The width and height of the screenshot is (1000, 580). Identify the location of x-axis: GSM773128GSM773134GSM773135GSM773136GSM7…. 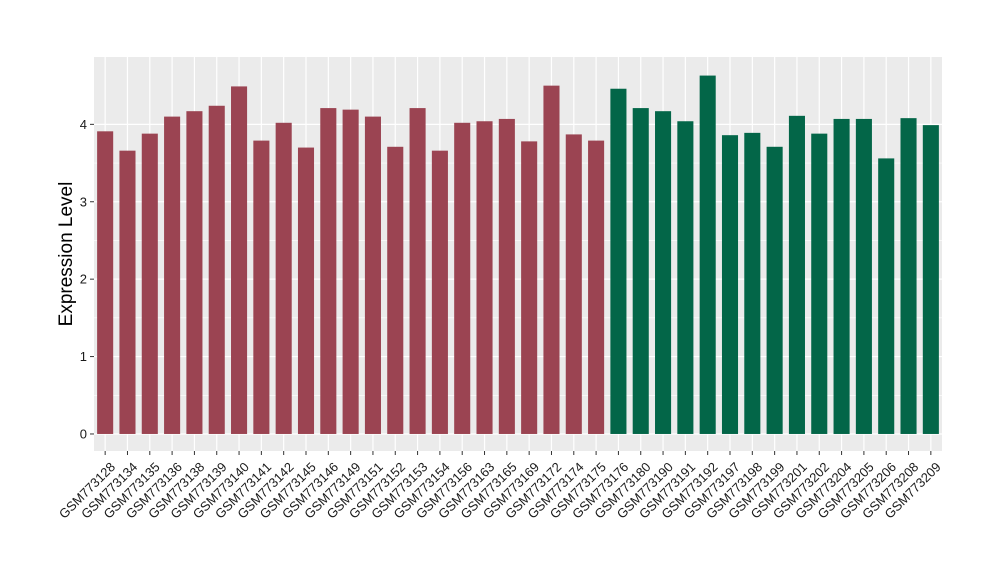
(500, 486).